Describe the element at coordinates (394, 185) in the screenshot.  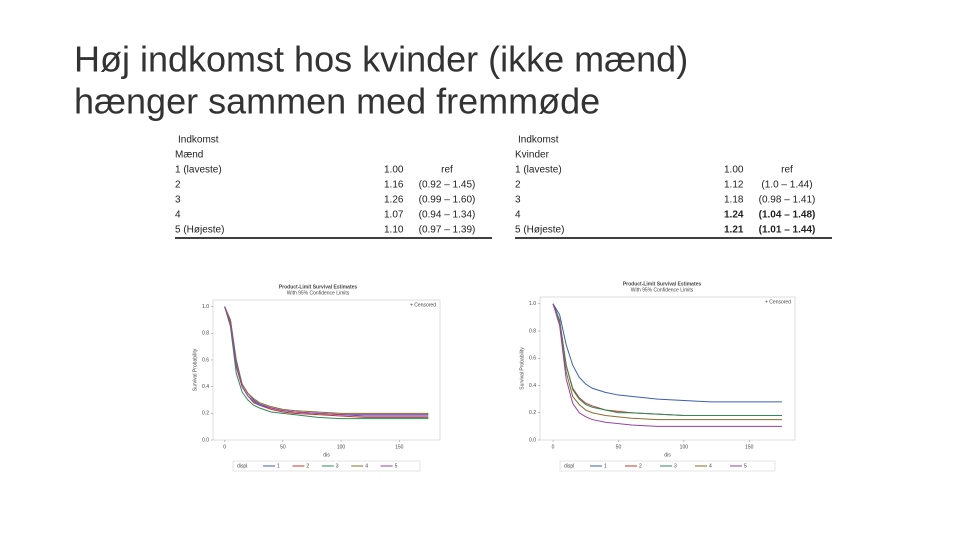
I see `hazard-ratio: 1.16` at that location.